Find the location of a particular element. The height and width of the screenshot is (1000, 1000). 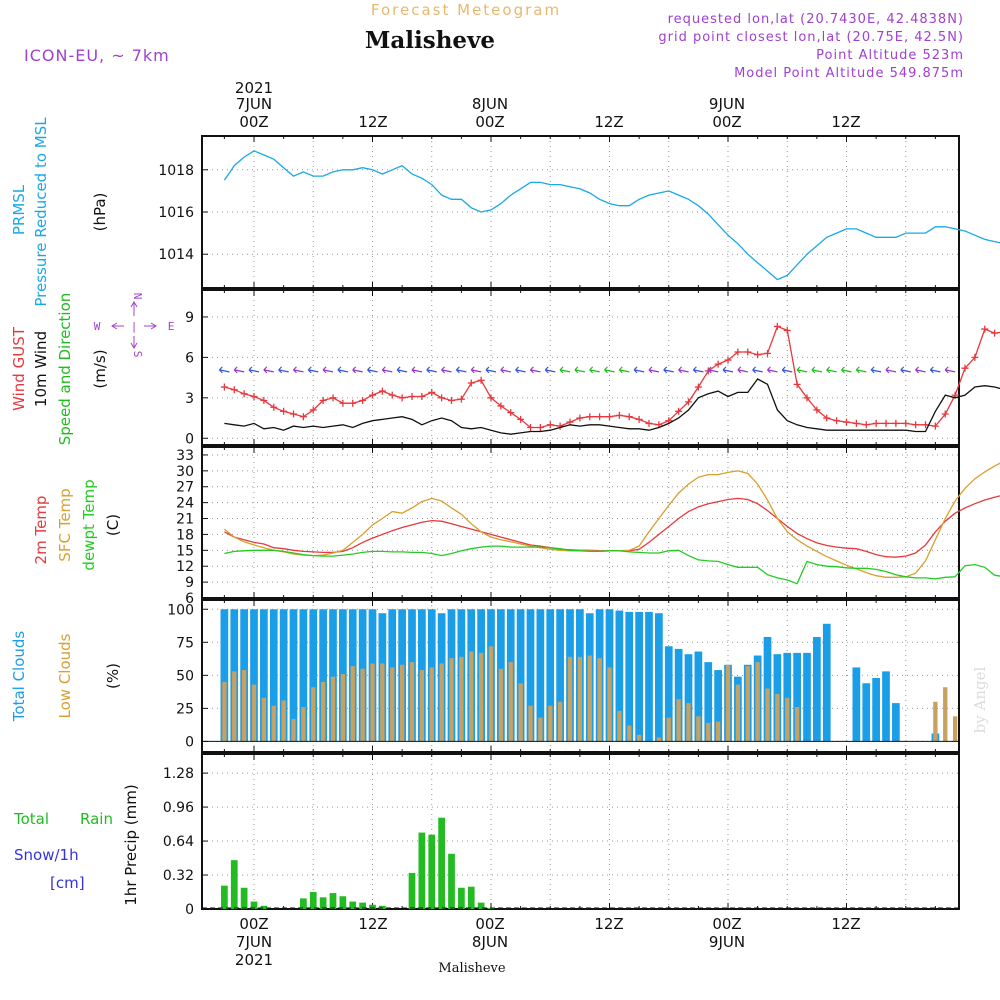

bottom-day-label: 7JUN is located at coordinates (254, 942).